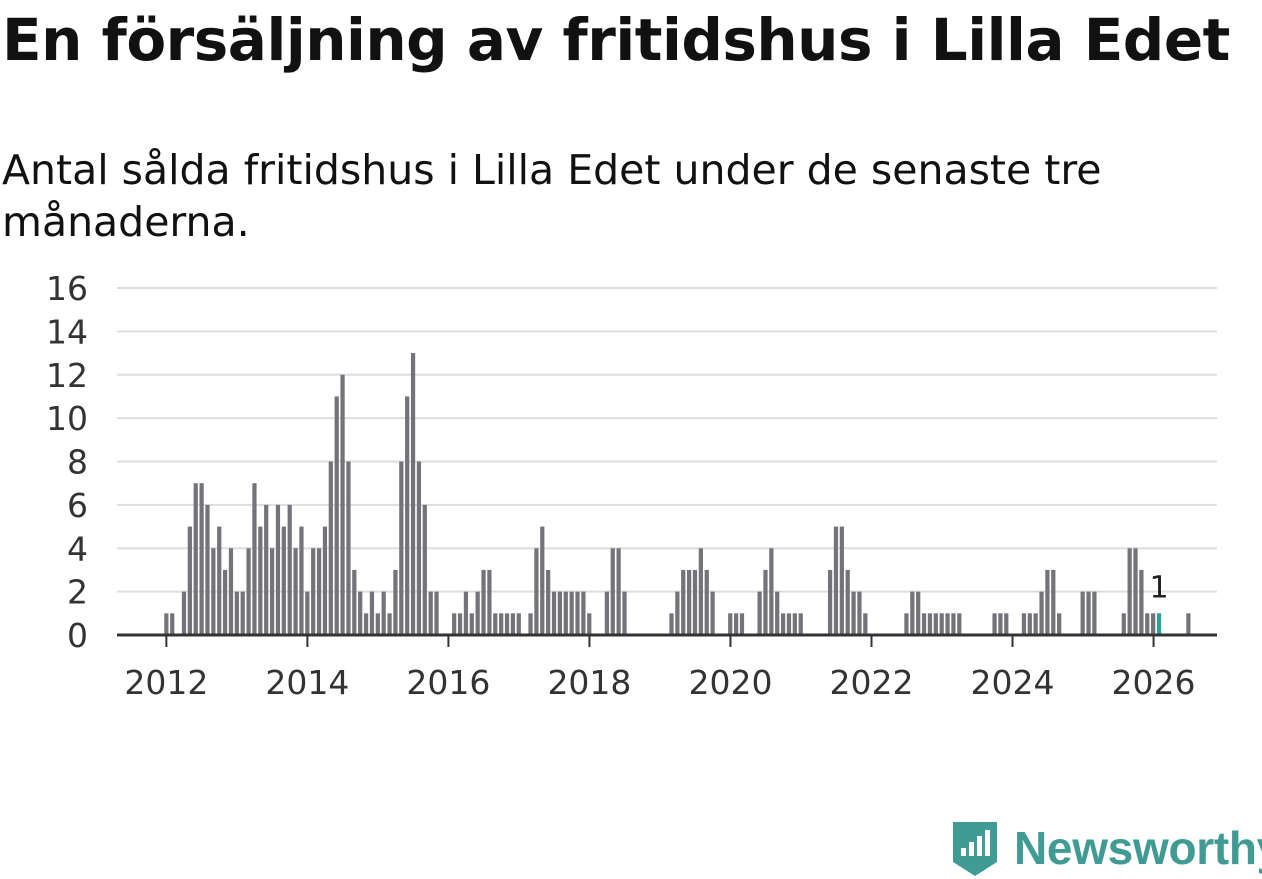 This screenshot has height=879, width=1262. Describe the element at coordinates (77, 592) in the screenshot. I see `y-tick-label: 2` at that location.